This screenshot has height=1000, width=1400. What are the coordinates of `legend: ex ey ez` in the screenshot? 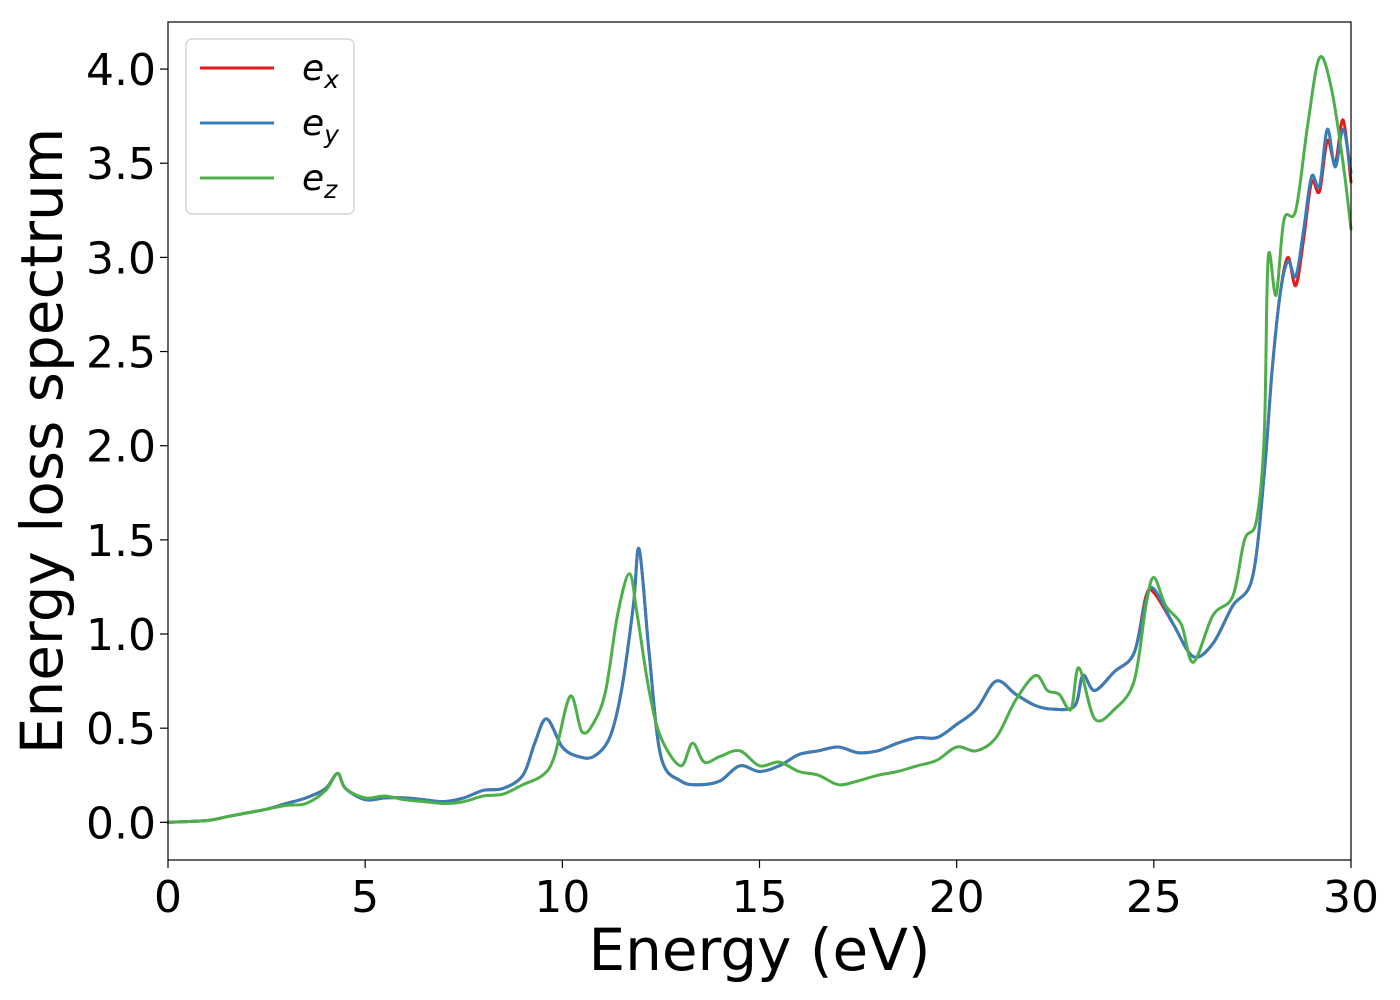 It's located at (270, 126).